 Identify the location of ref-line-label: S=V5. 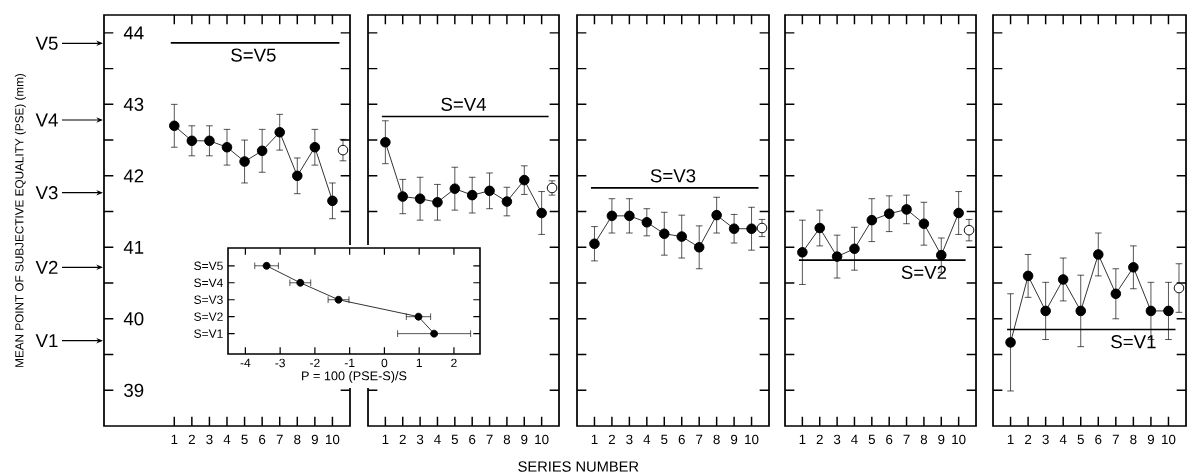
(253, 55).